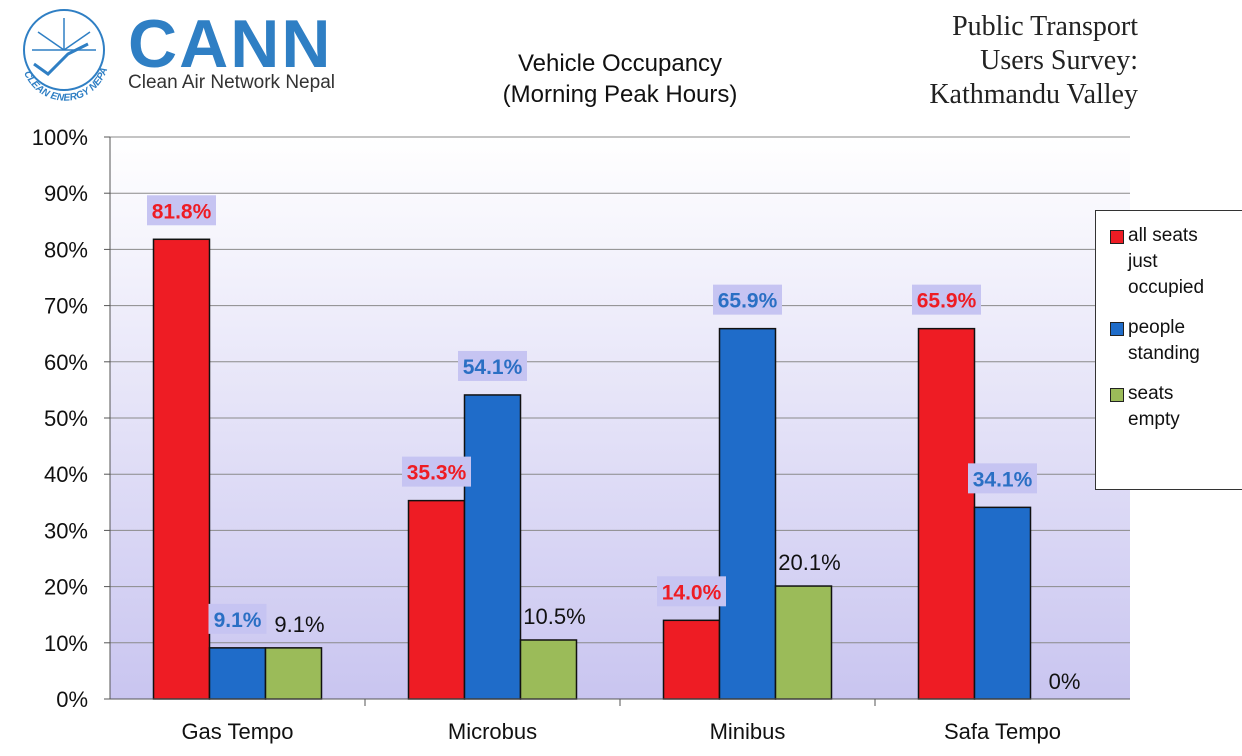  What do you see at coordinates (1117, 395) in the screenshot?
I see `legend-swatch-empty` at bounding box center [1117, 395].